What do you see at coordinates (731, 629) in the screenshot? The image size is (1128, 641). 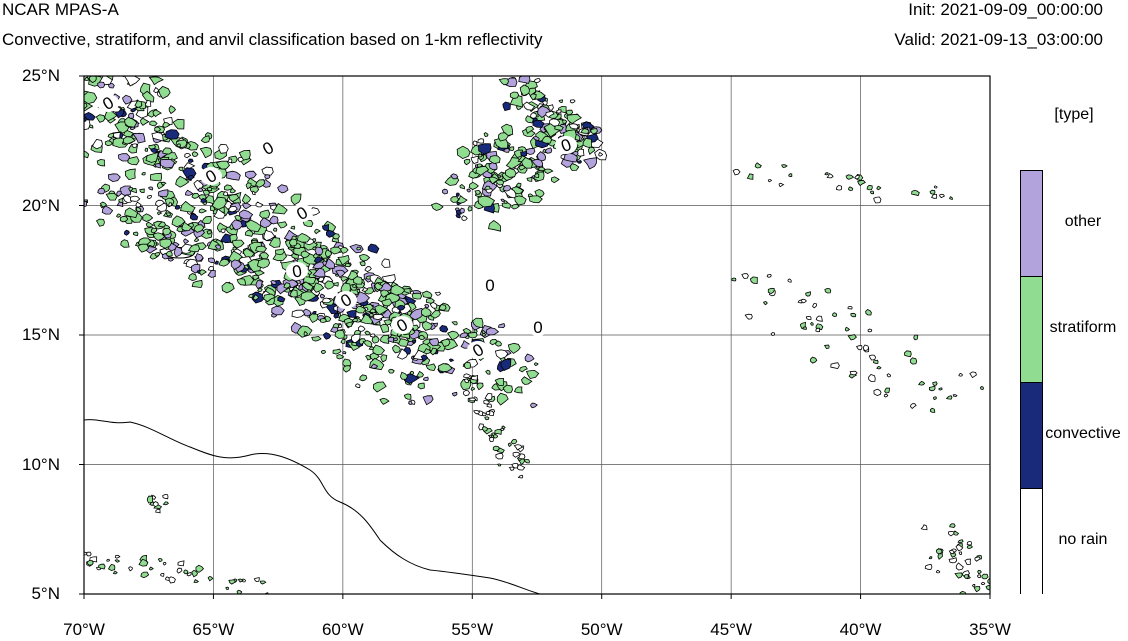 I see `x-tick-label: 45°W` at bounding box center [731, 629].